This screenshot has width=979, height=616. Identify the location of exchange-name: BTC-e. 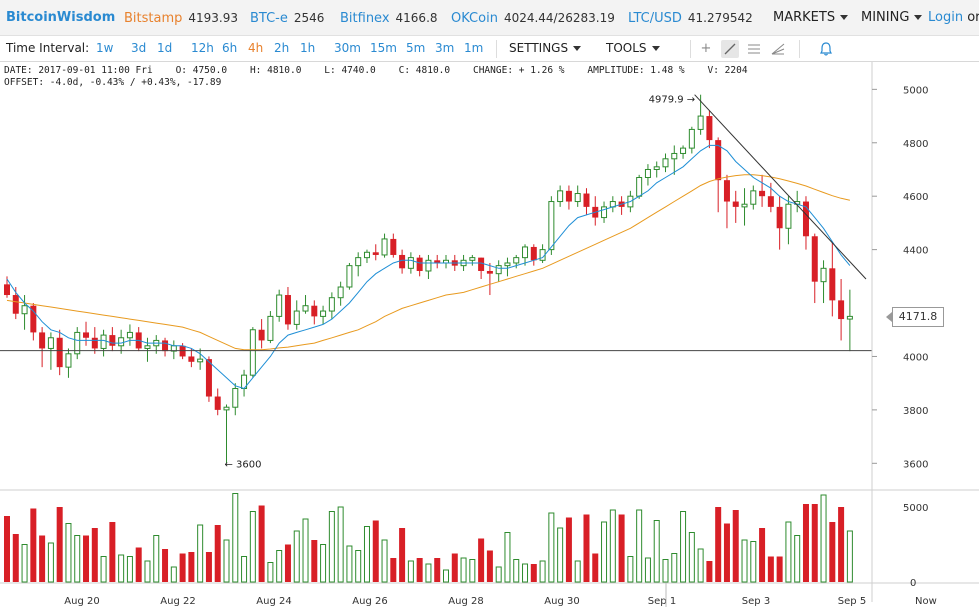
(269, 18).